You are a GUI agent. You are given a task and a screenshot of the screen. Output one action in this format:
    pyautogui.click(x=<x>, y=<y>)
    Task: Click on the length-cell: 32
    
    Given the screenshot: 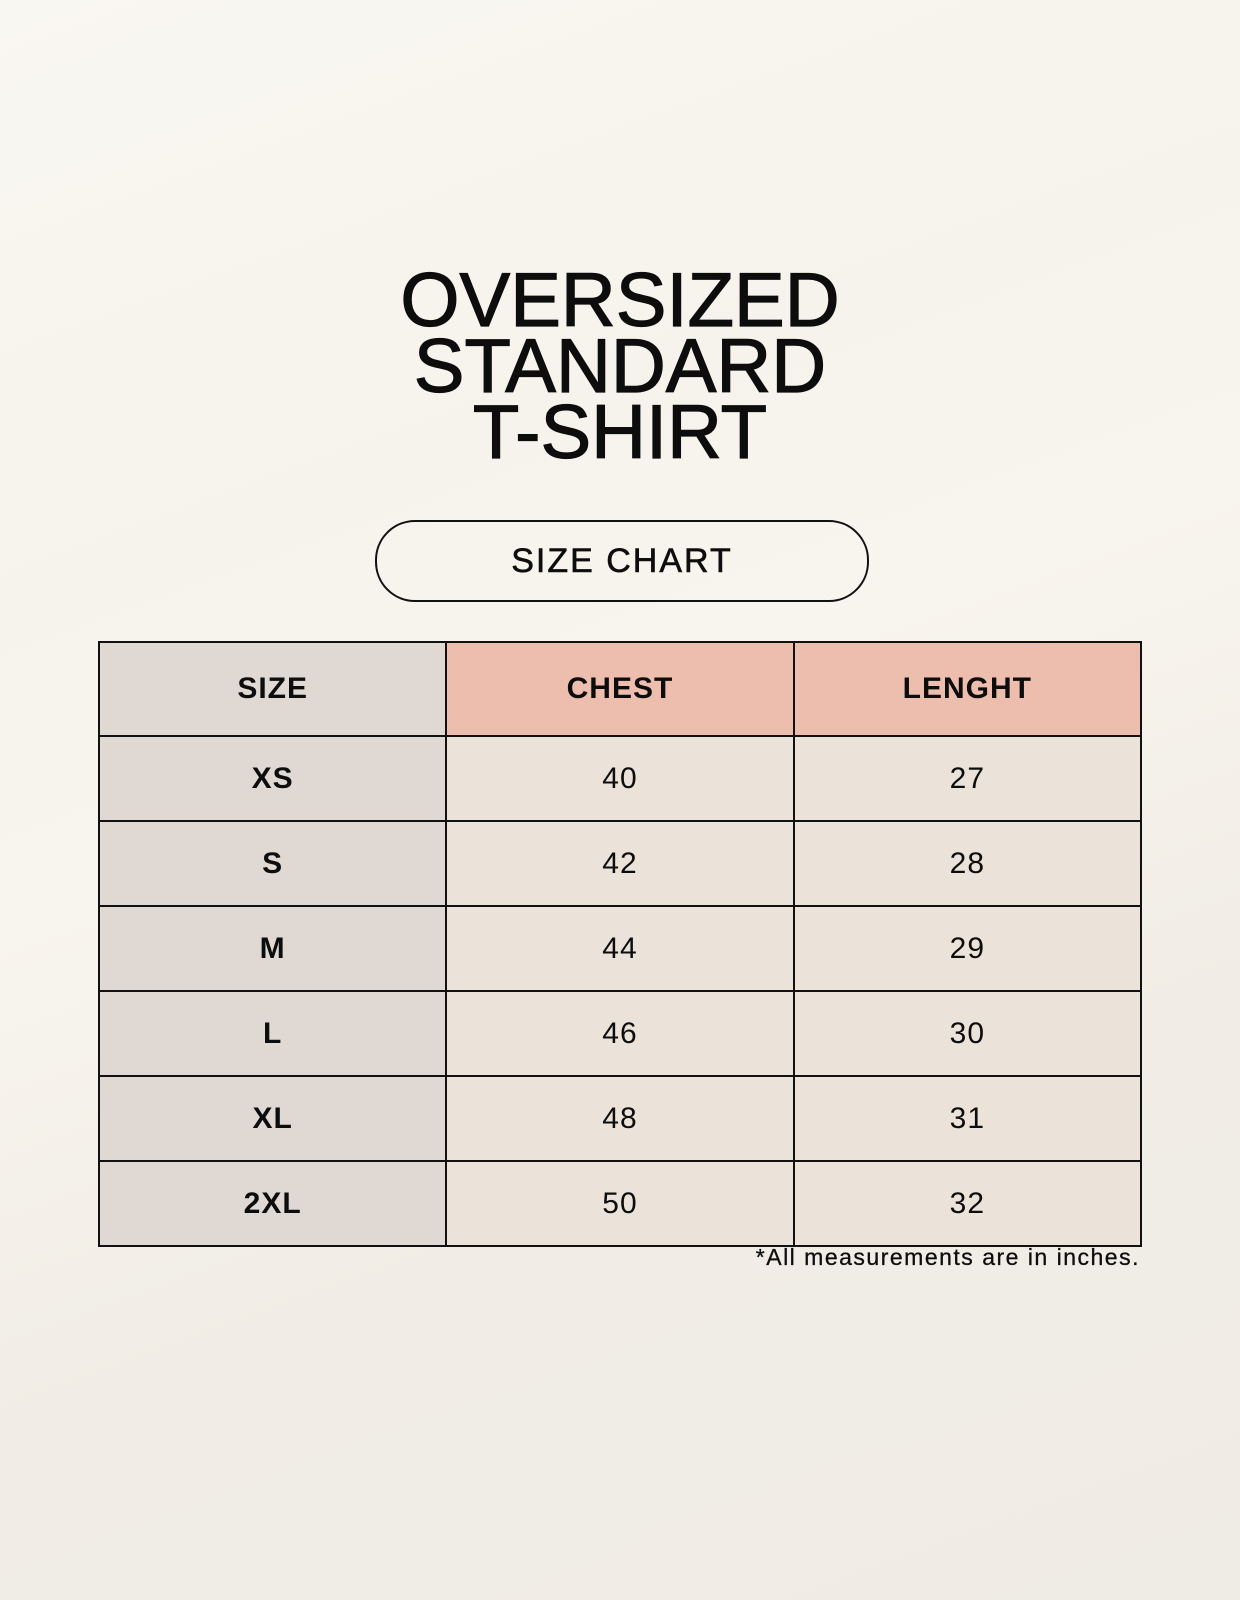 What is the action you would take?
    pyautogui.click(x=967, y=1203)
    